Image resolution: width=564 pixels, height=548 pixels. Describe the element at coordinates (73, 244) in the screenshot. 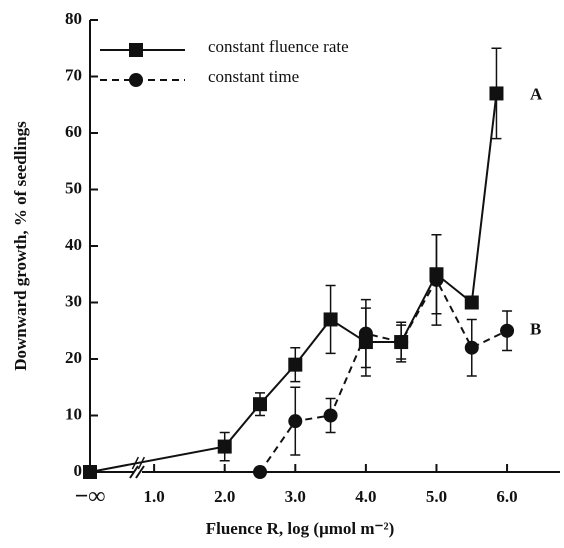

I see `y-tick-label: 40` at that location.